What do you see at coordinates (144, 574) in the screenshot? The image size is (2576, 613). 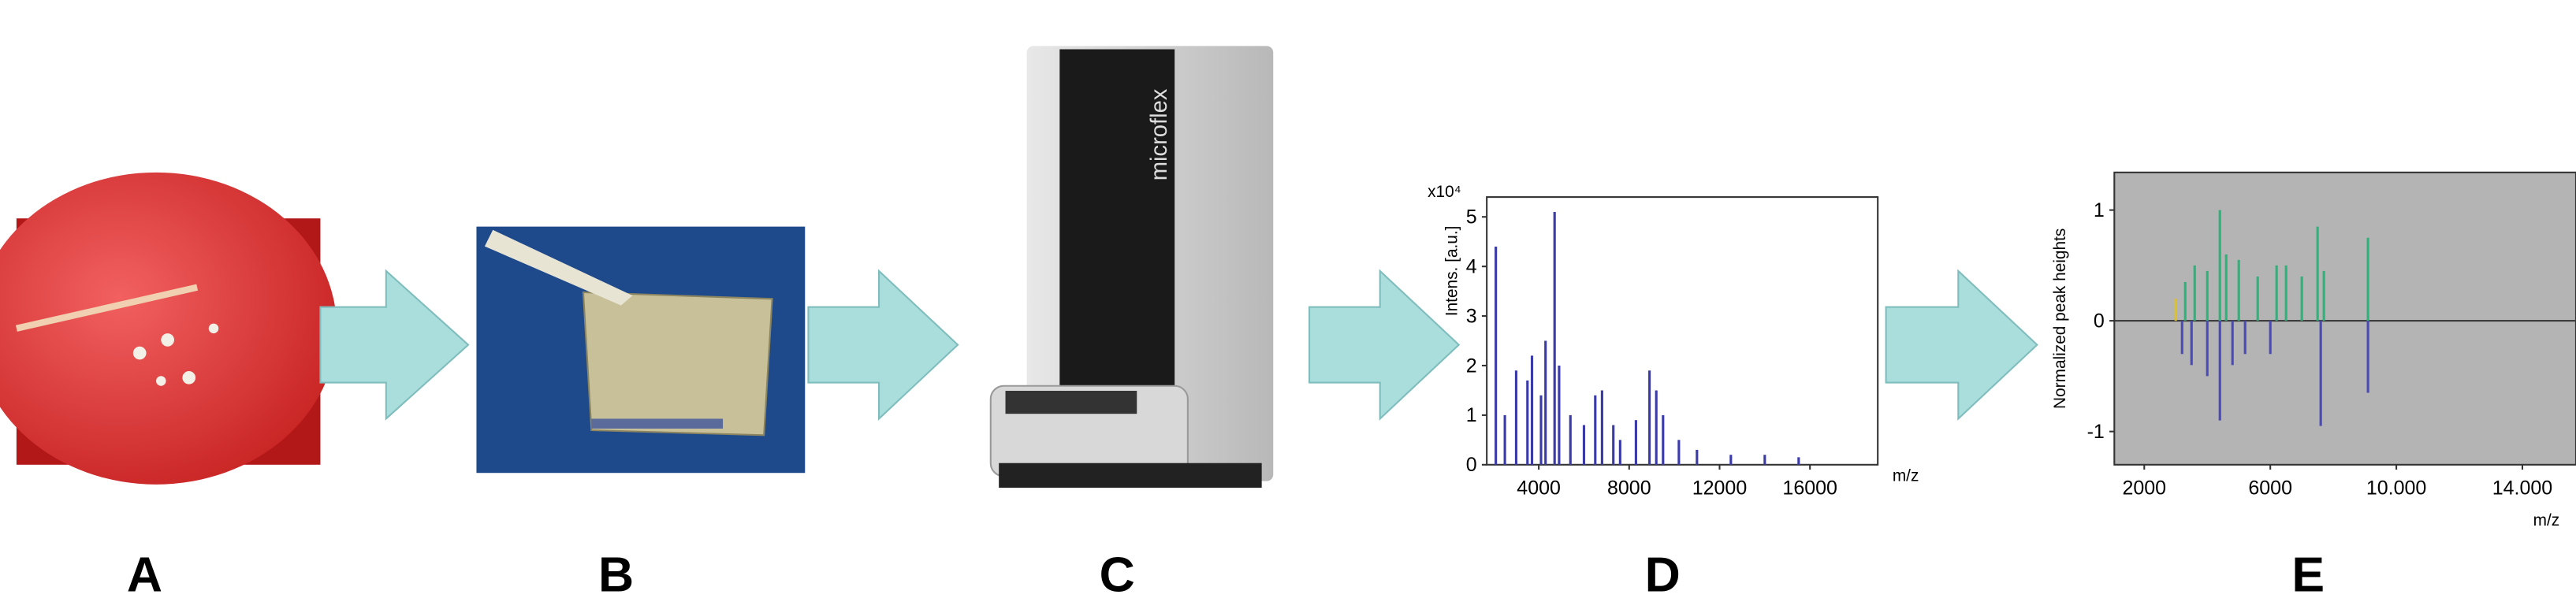 I see `panel-label: A` at bounding box center [144, 574].